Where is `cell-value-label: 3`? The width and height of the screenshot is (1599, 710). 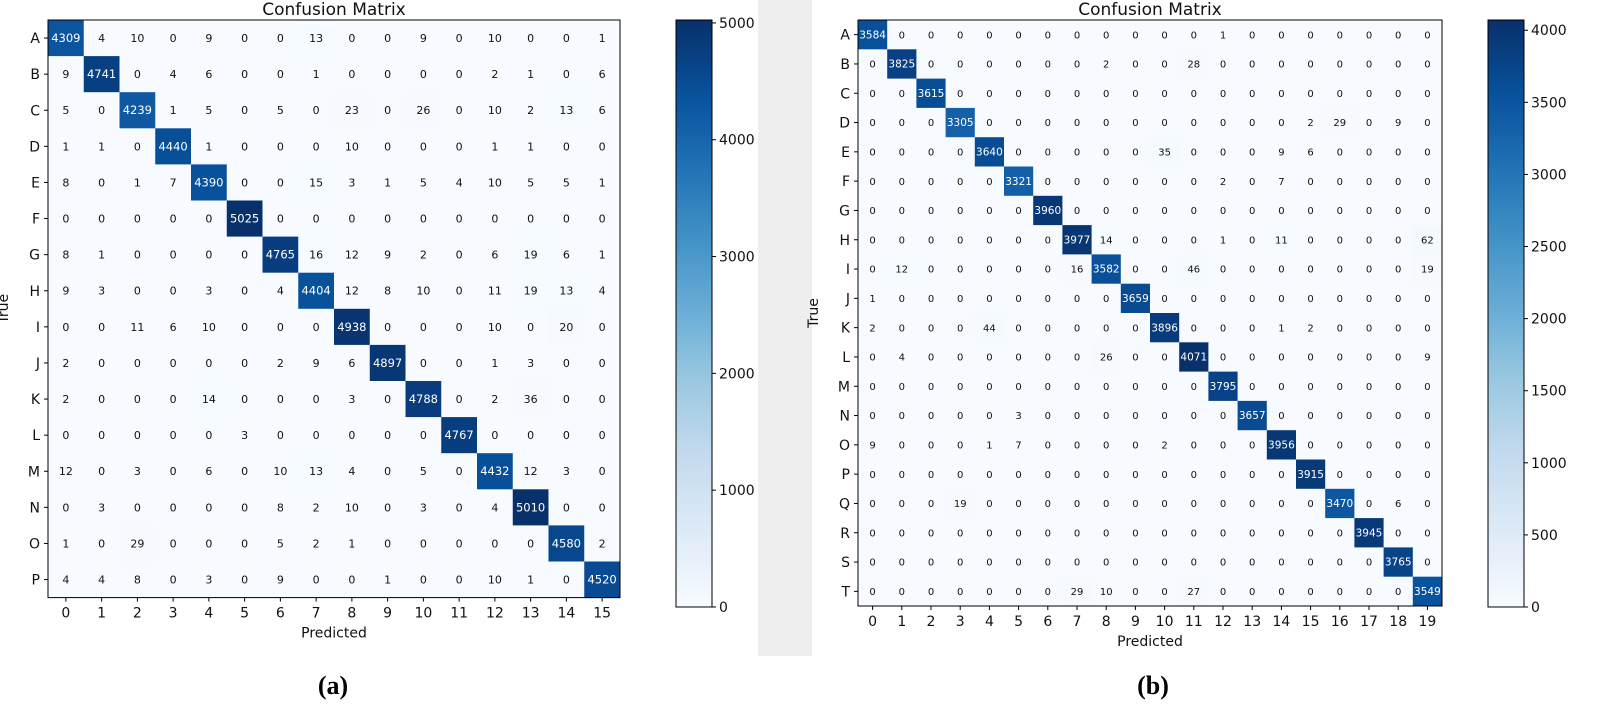 cell-value-label: 3 is located at coordinates (351, 182).